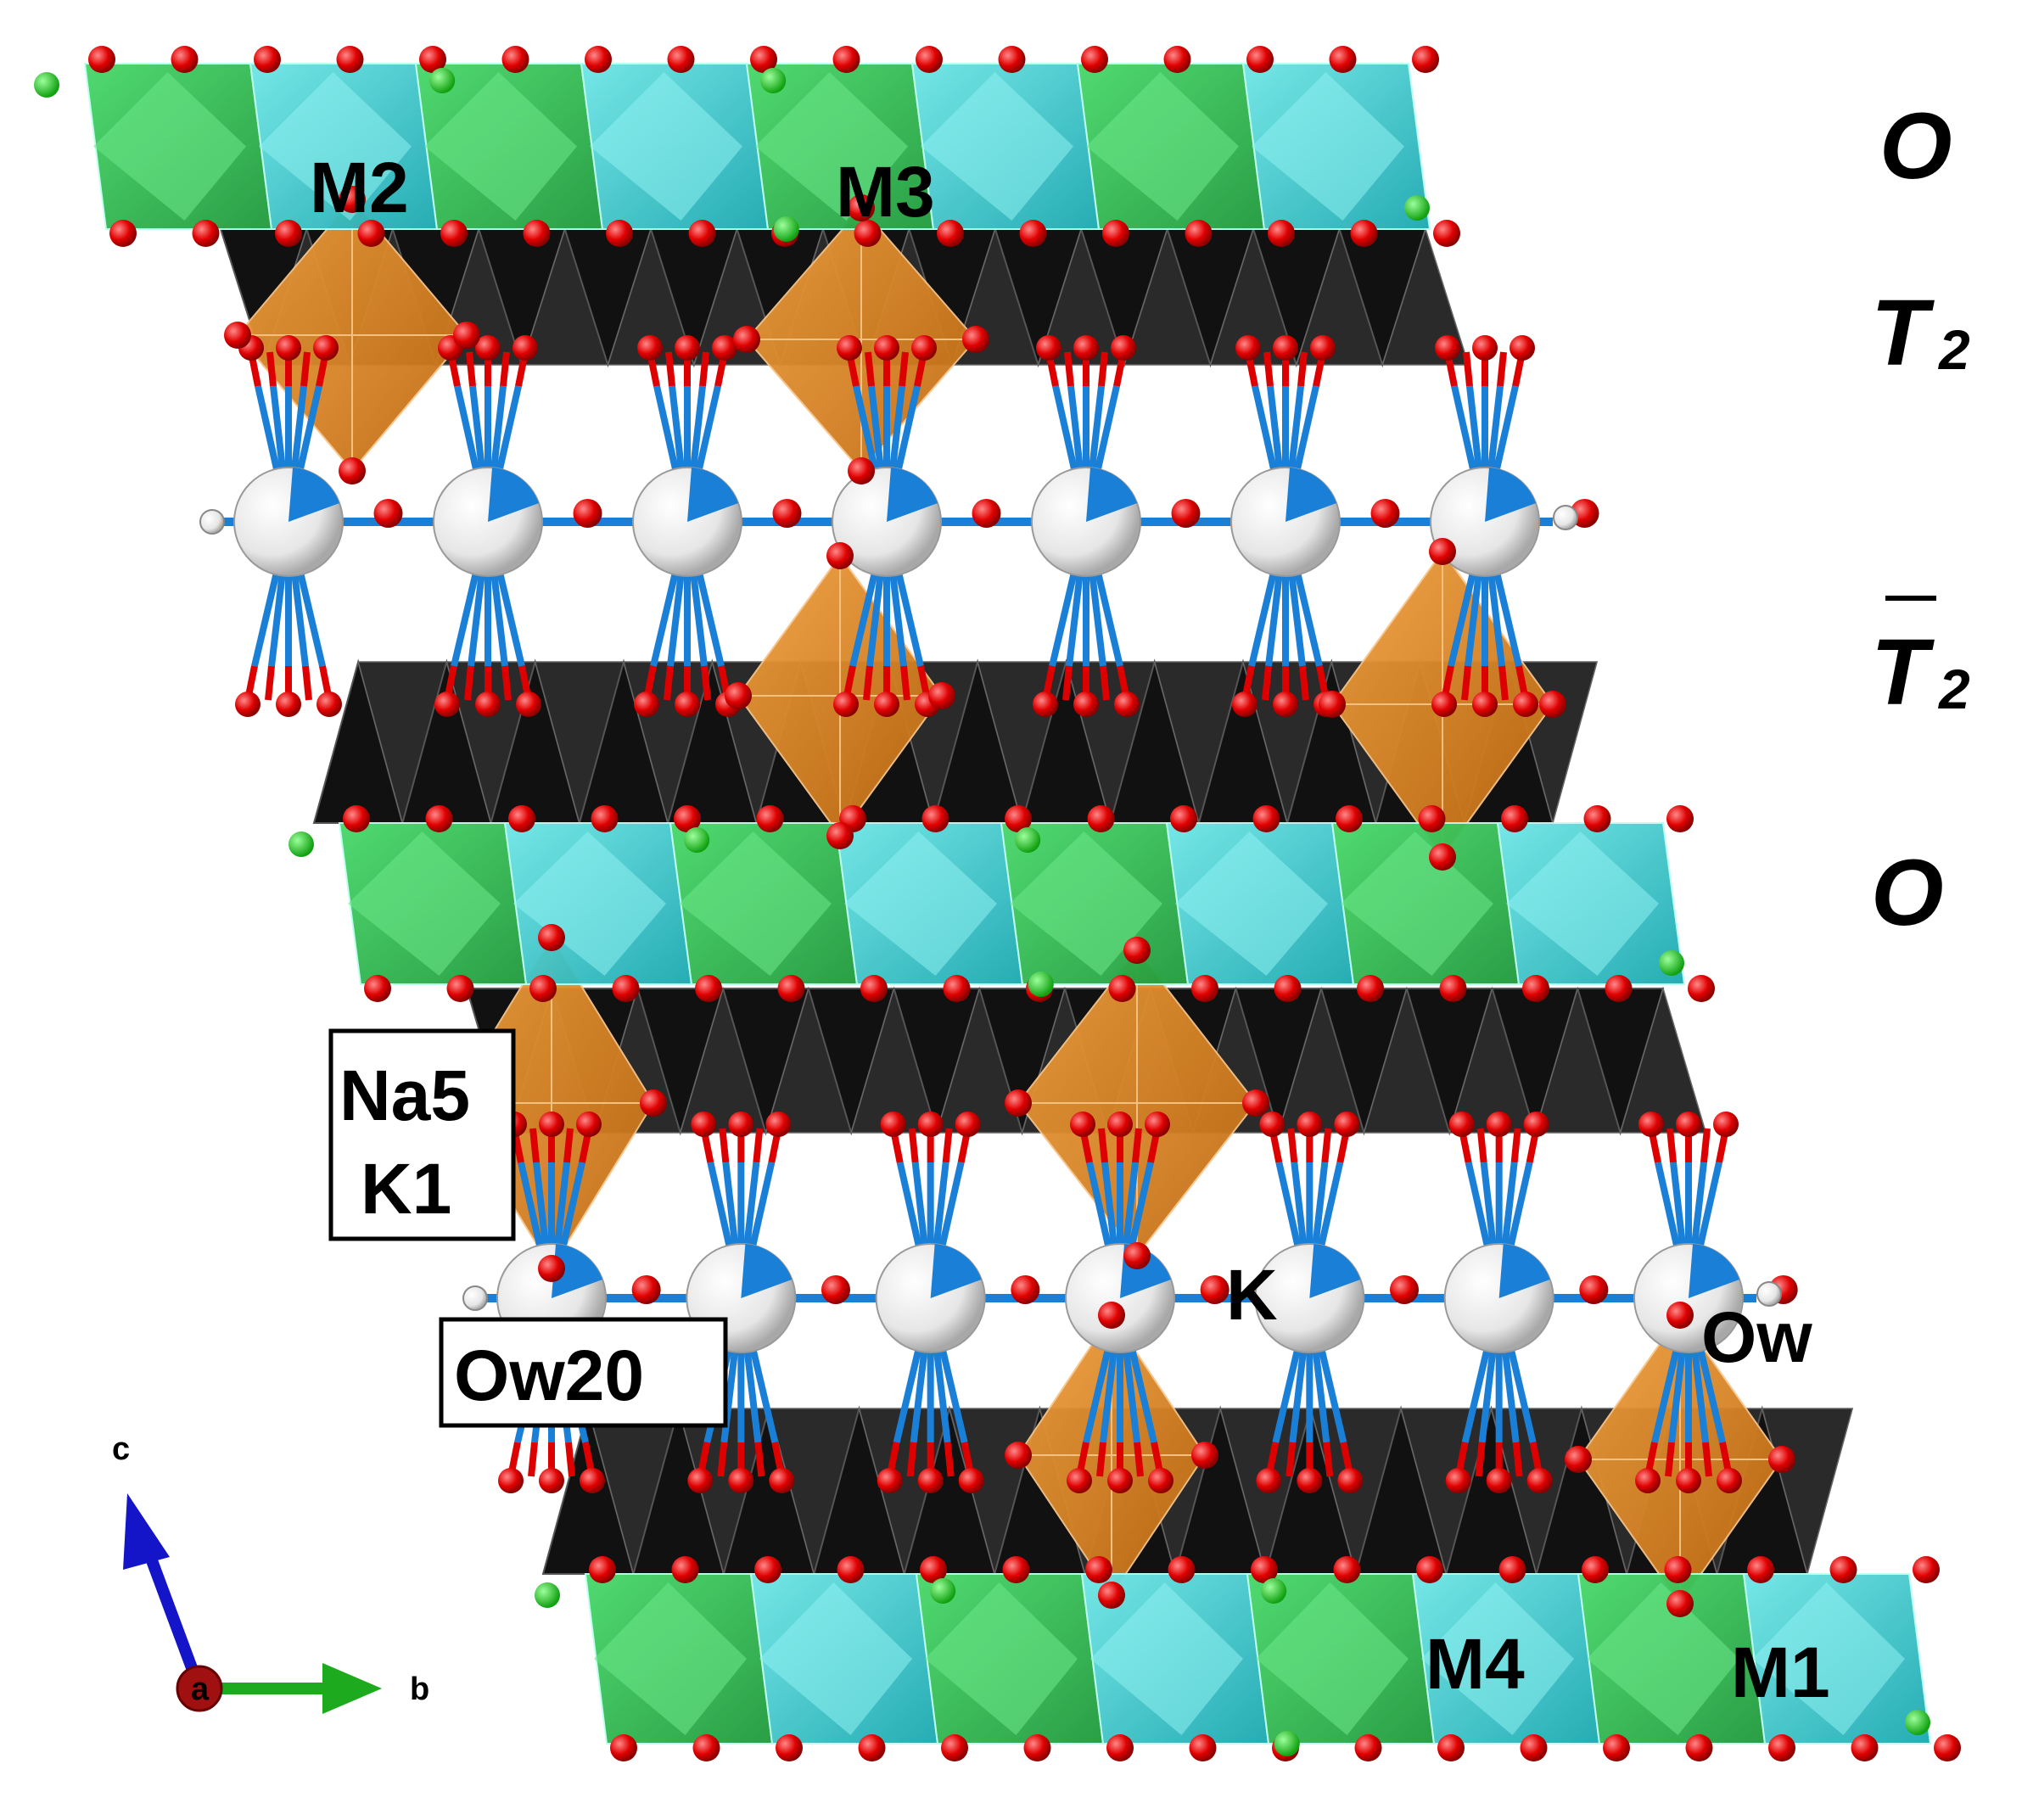 Image resolution: width=2022 pixels, height=1820 pixels. I want to click on label-k1: K1, so click(406, 1189).